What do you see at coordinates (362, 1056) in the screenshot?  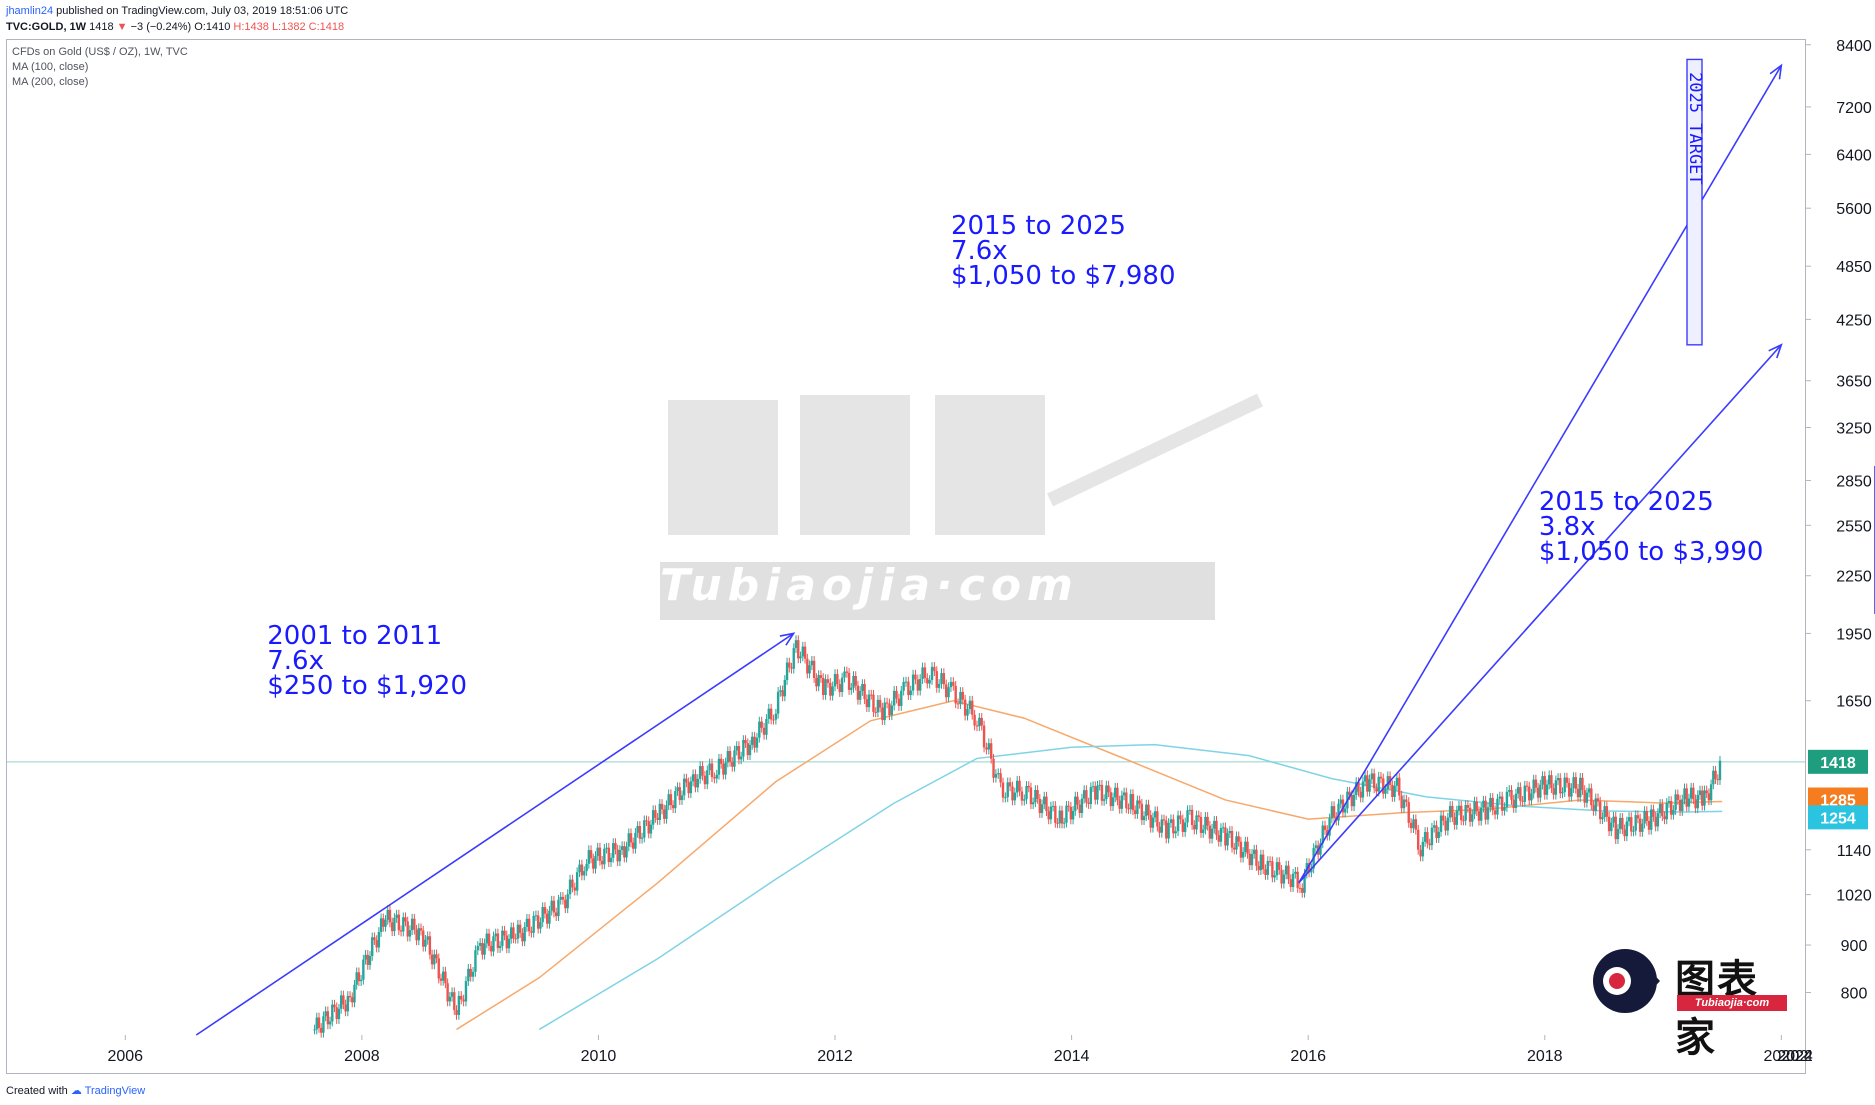 I see `x-tick-label: 2008` at bounding box center [362, 1056].